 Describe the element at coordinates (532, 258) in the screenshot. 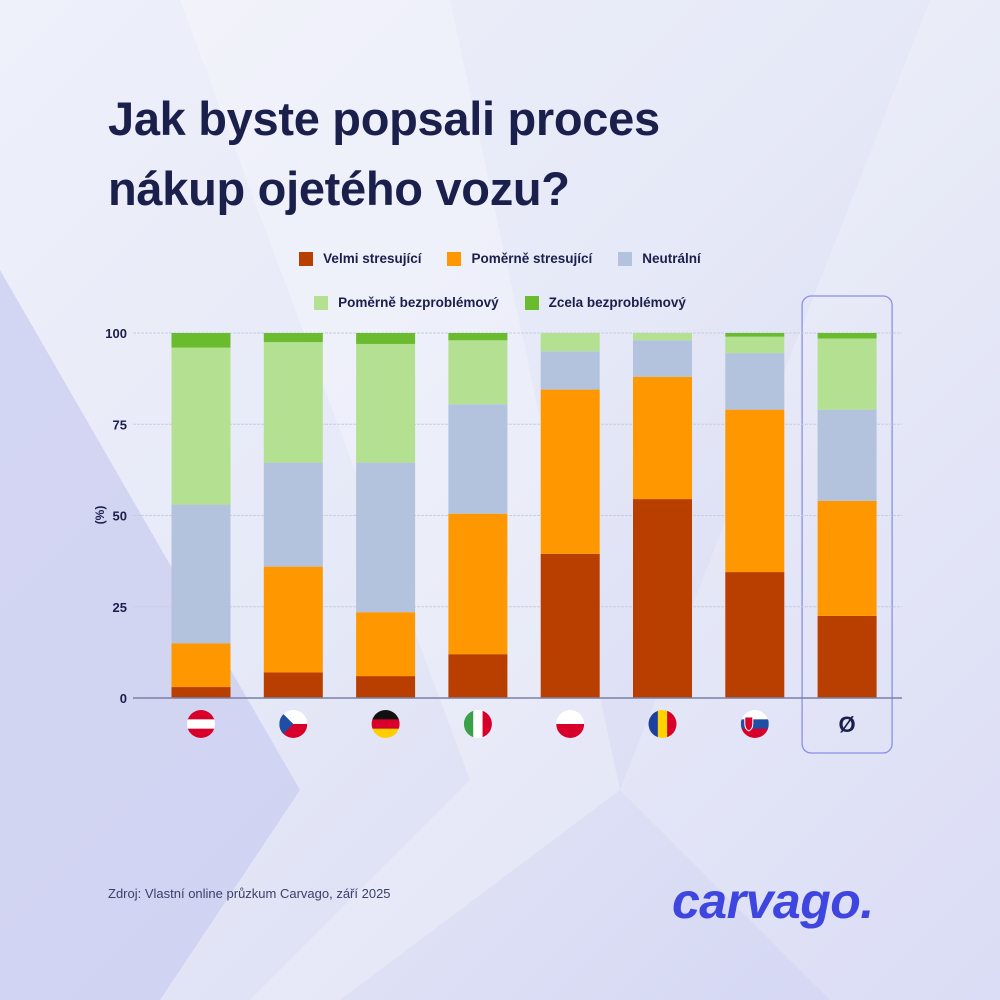

I see `legend-label: Poměrně stresující` at that location.